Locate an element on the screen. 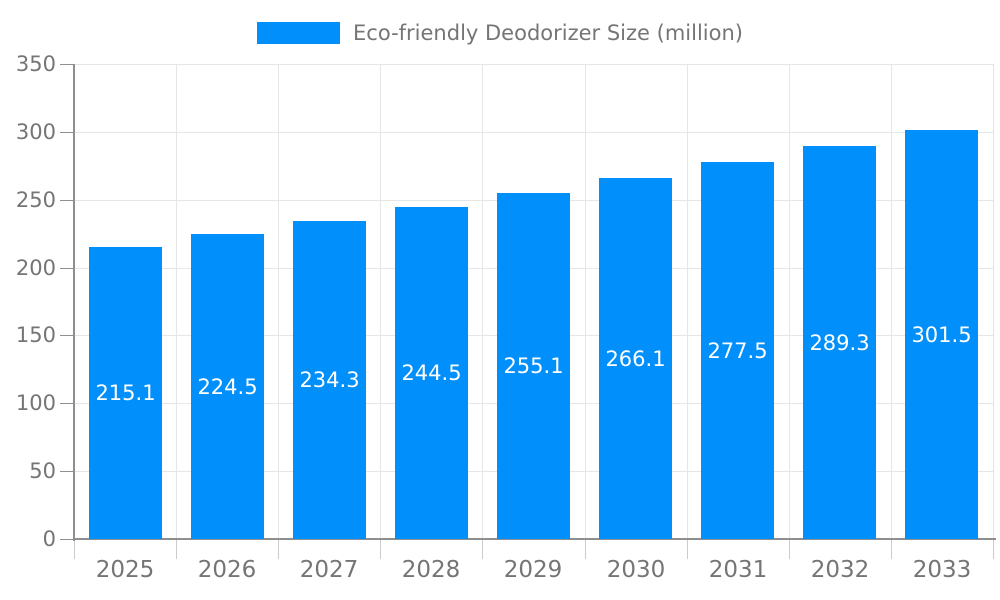  bar: 215.1 is located at coordinates (125, 393).